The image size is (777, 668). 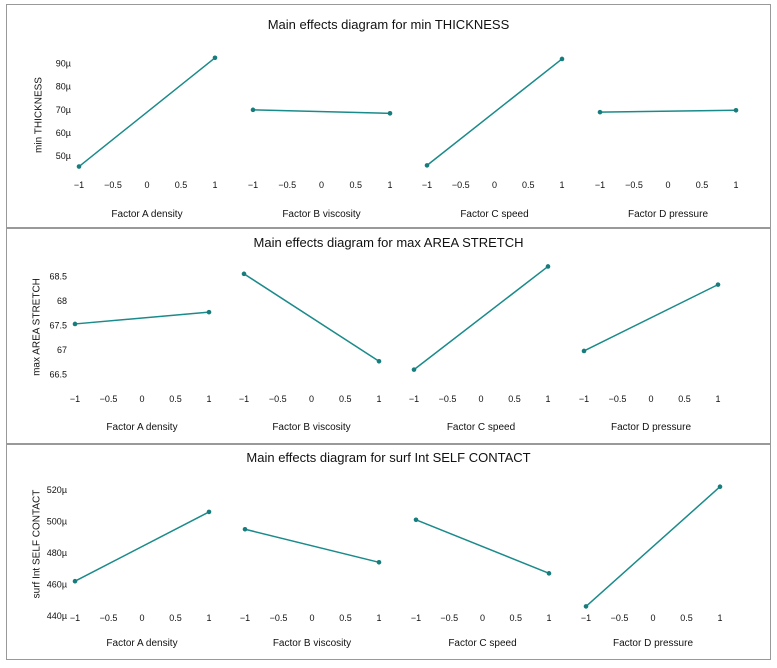 What do you see at coordinates (63, 64) in the screenshot?
I see `y-tick-label: 90µ` at bounding box center [63, 64].